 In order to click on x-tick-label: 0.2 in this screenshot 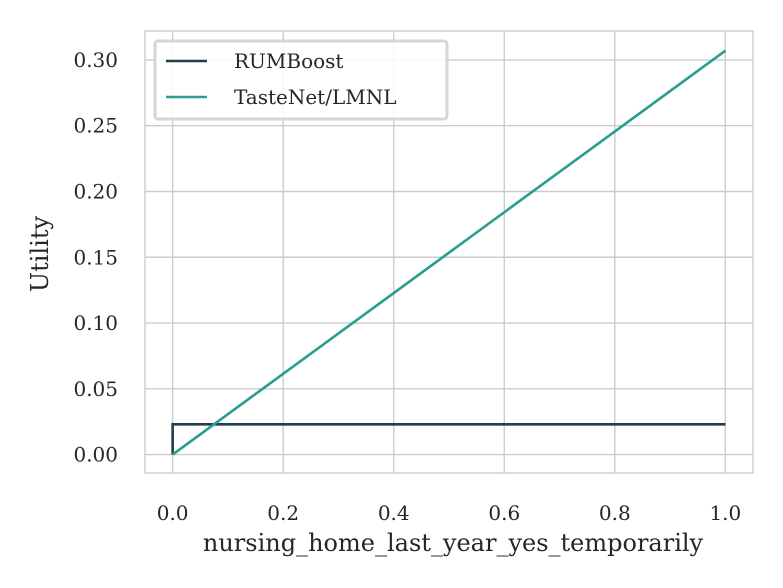, I will do `click(283, 513)`.